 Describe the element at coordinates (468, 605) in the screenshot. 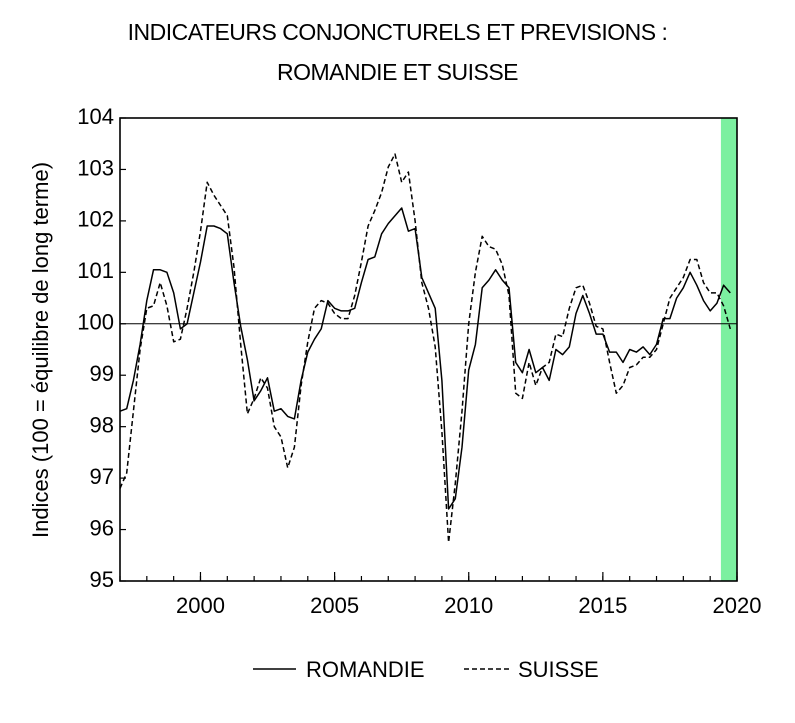

I see `x-tick-label: 2010` at that location.